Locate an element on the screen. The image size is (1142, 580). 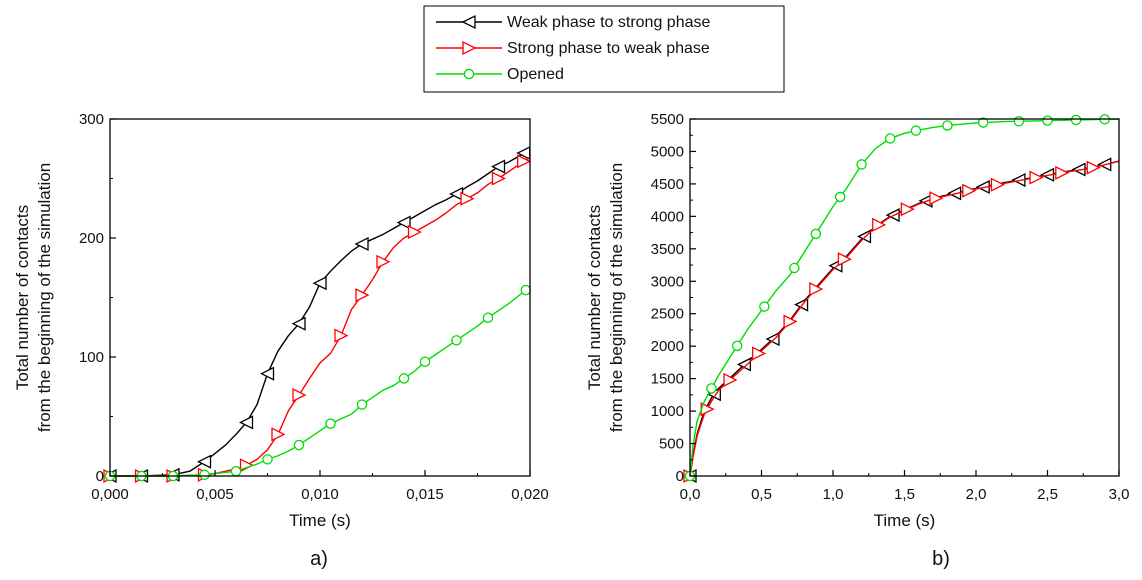
y-tick-label: 2500 is located at coordinates (667, 314).